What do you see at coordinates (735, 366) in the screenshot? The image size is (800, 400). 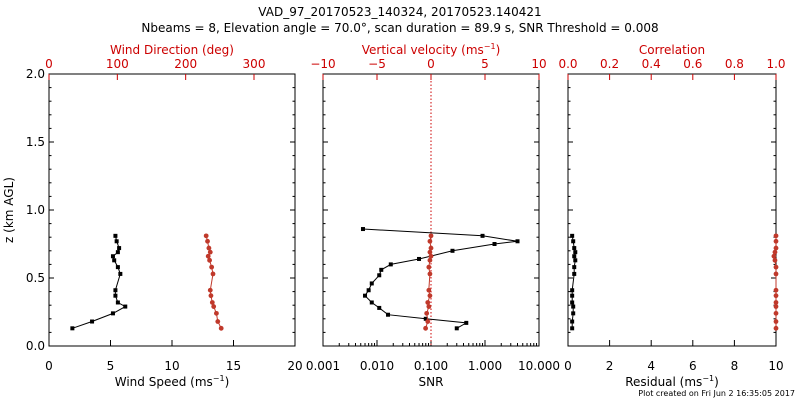 I see `bottom-tick-label: 8` at bounding box center [735, 366].